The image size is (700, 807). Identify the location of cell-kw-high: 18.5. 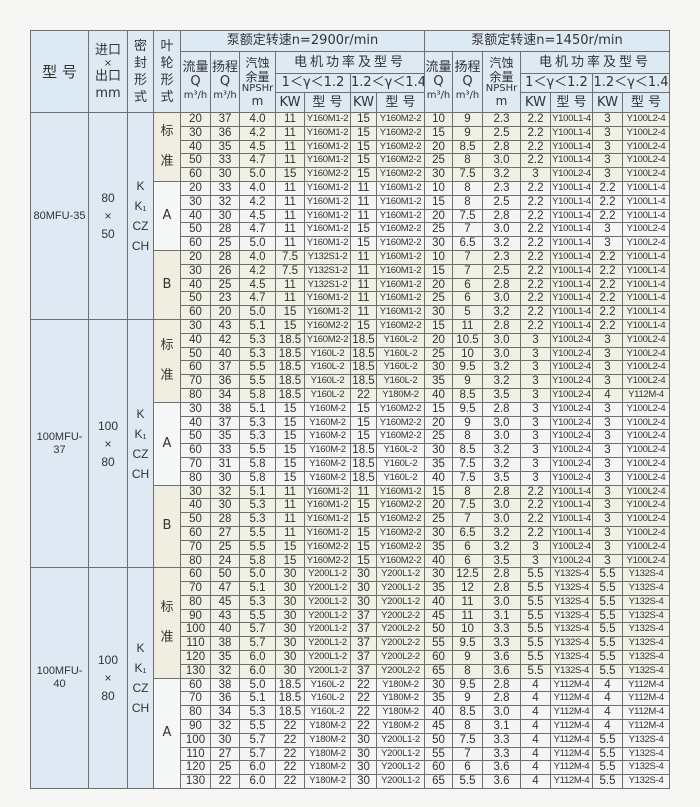
(363, 340).